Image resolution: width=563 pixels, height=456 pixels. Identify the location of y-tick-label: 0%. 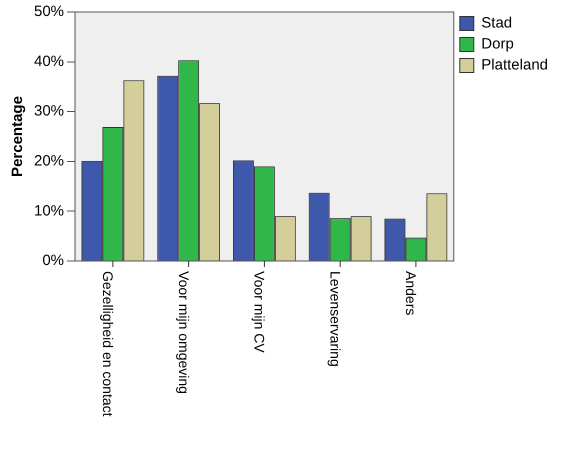
(53, 261).